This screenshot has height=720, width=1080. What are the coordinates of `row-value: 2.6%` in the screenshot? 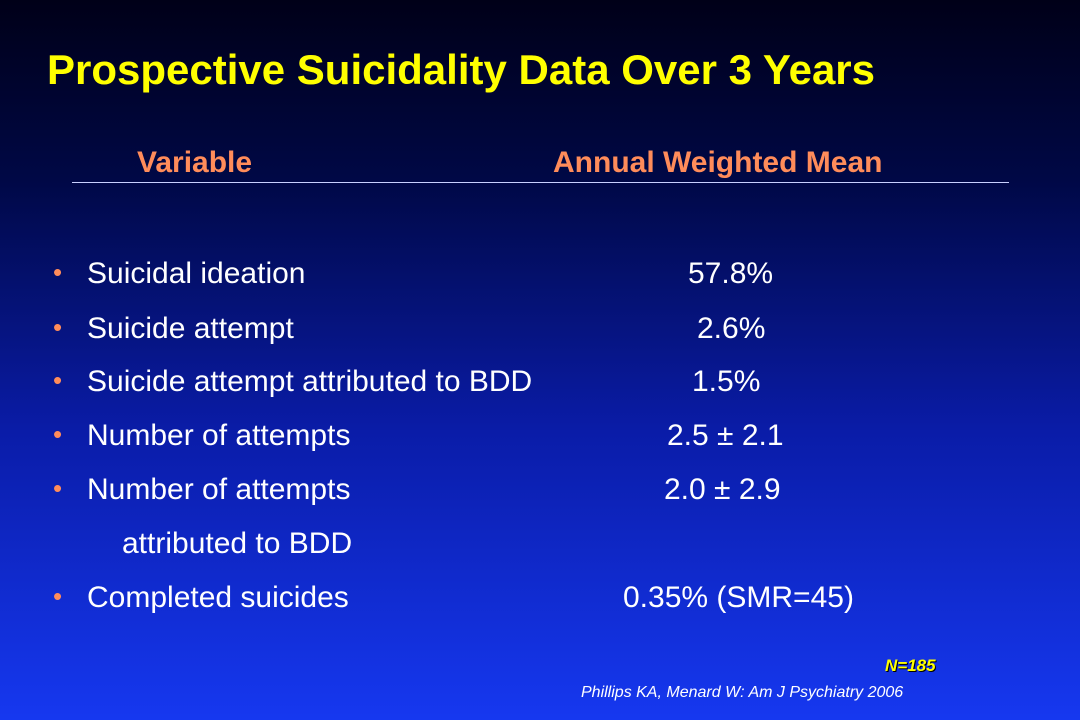 It's located at (731, 328).